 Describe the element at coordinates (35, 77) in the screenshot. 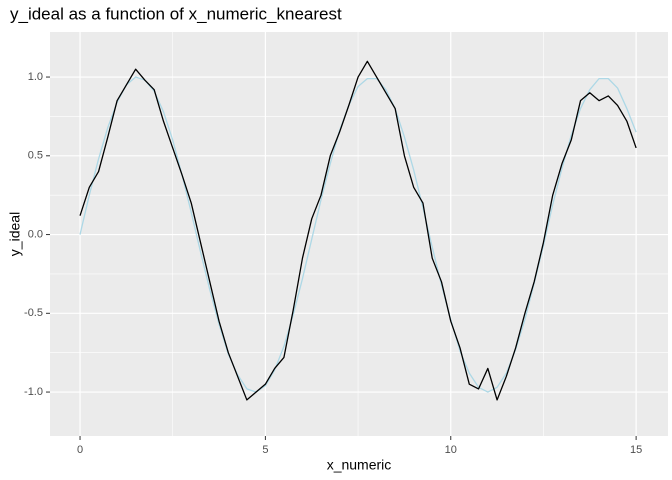

I see `y-tick-label: 1.0` at that location.